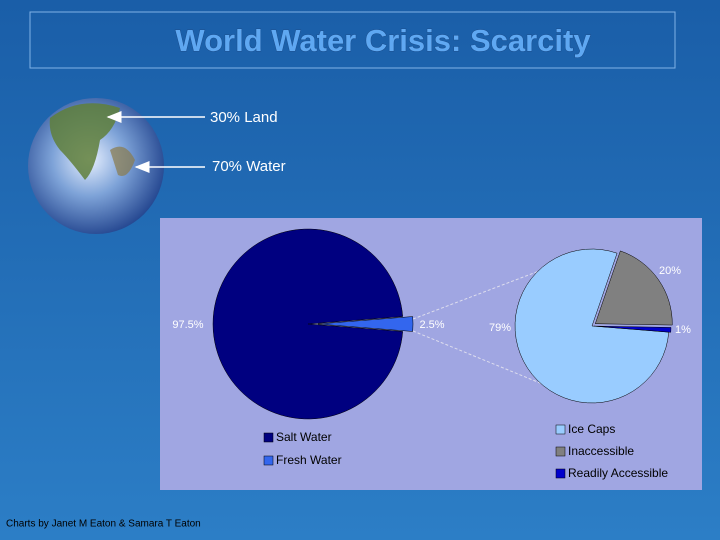 This screenshot has height=540, width=720. Describe the element at coordinates (591, 429) in the screenshot. I see `legend-label: Ice Caps` at that location.